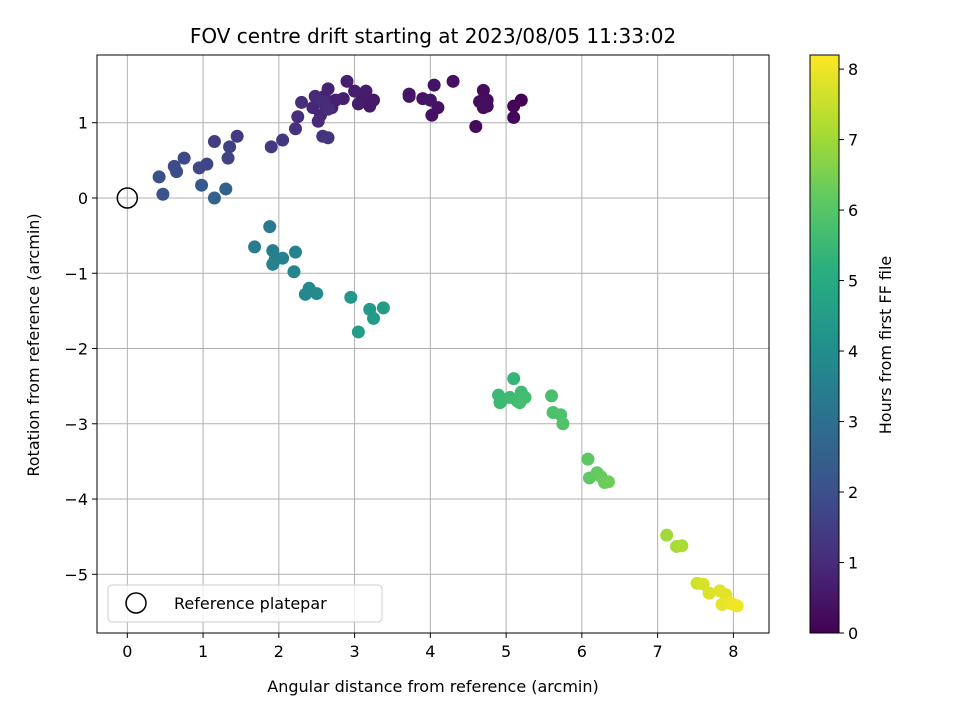  Describe the element at coordinates (582, 651) in the screenshot. I see `x-tick-label: 6` at that location.